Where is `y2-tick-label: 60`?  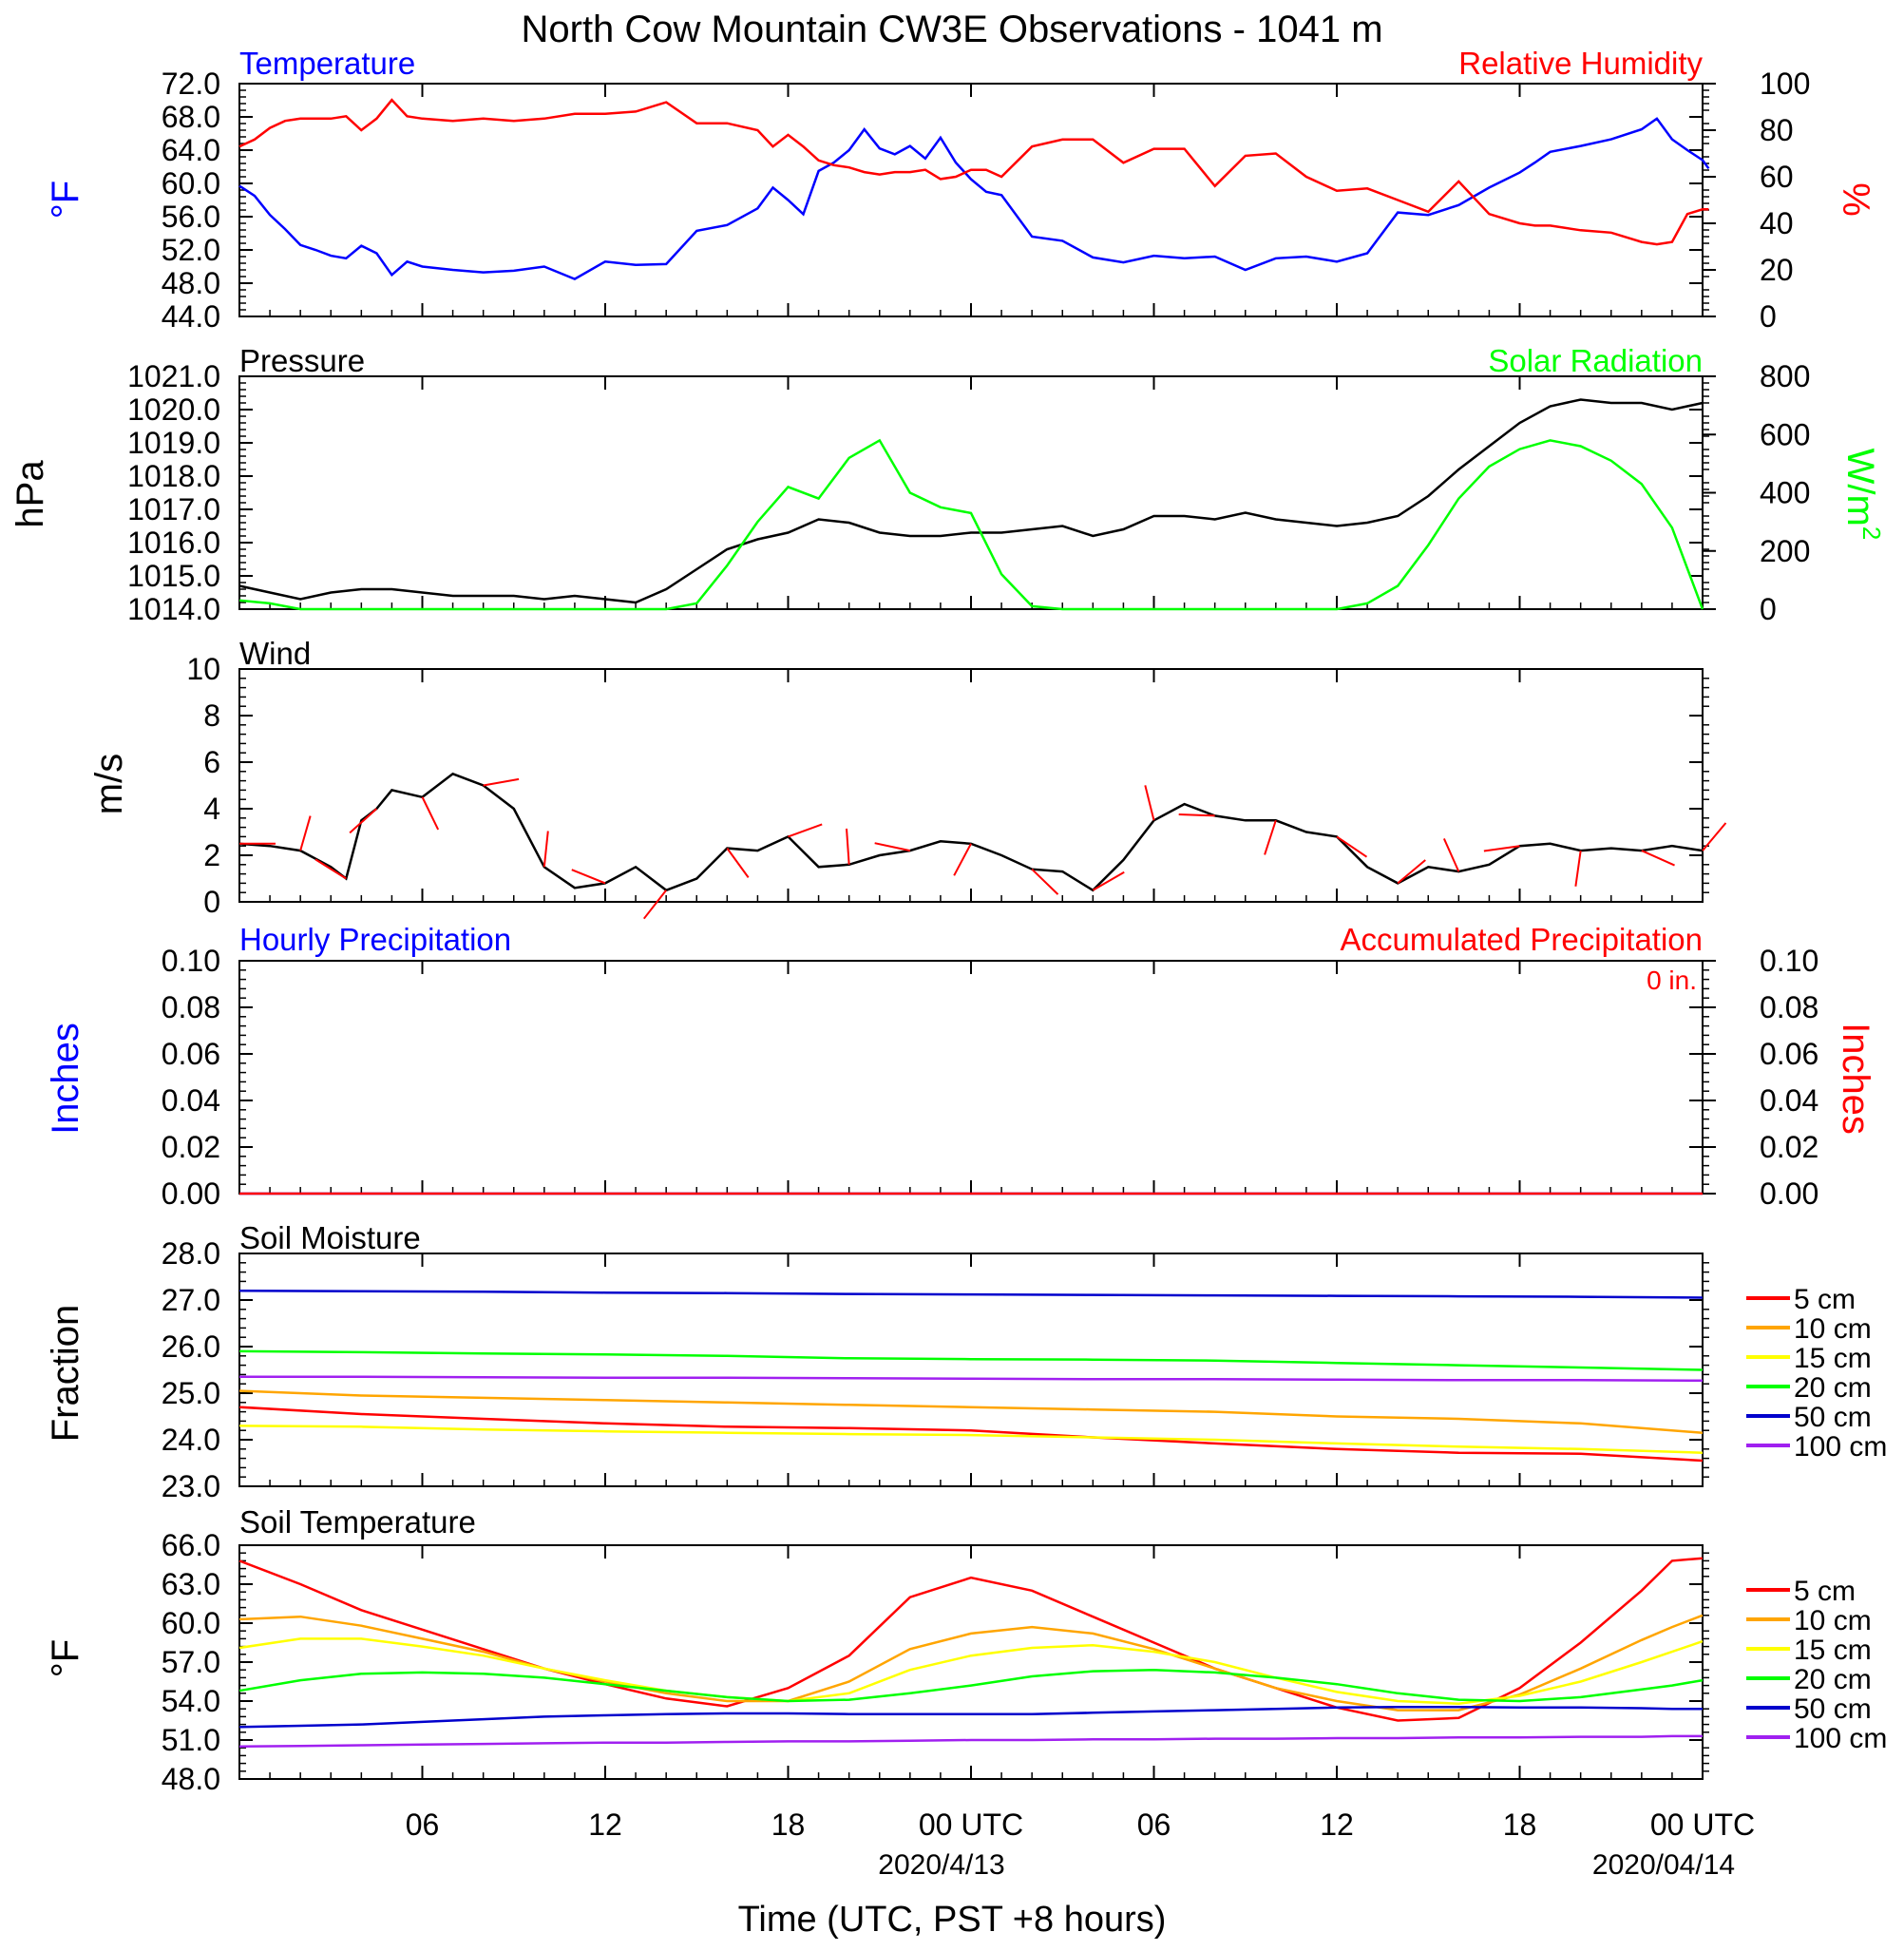 y2-tick-label: 60 is located at coordinates (1777, 177).